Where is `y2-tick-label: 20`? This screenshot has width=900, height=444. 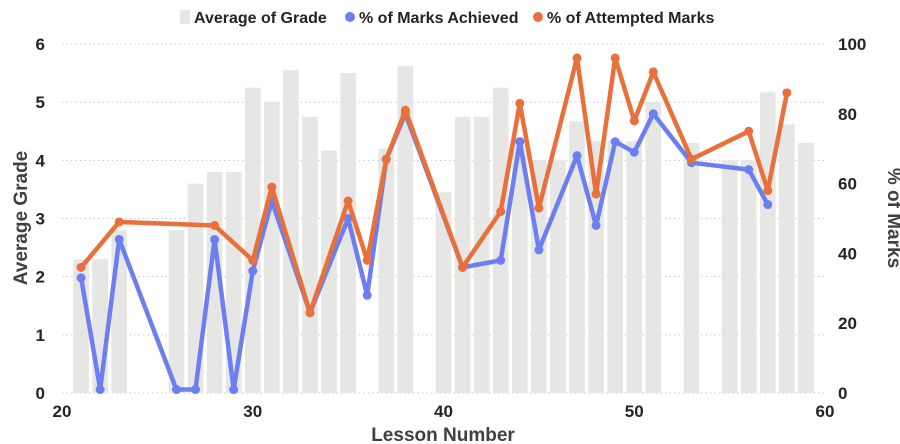
y2-tick-label: 20 is located at coordinates (847, 323).